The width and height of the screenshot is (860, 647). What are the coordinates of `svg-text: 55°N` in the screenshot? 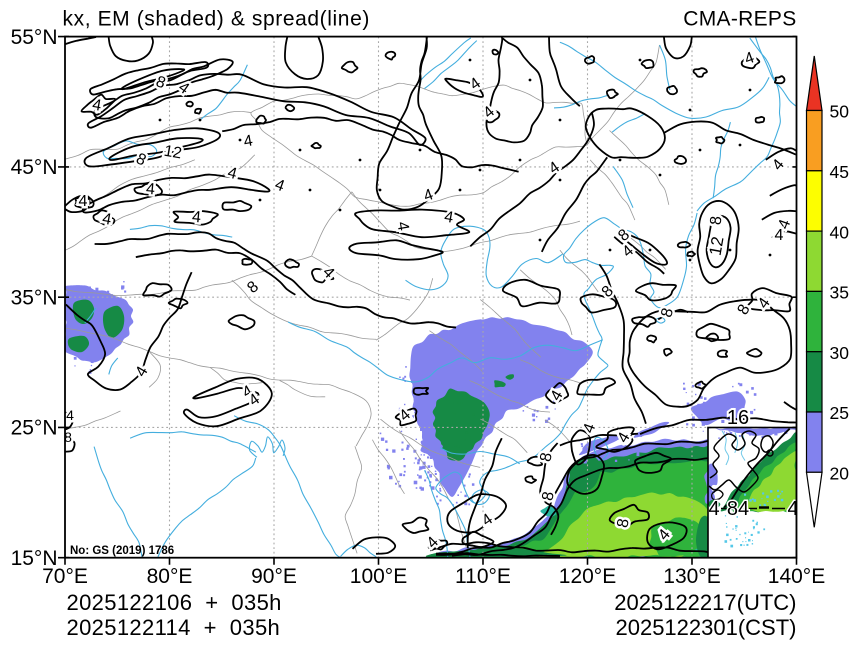 It's located at (34, 37).